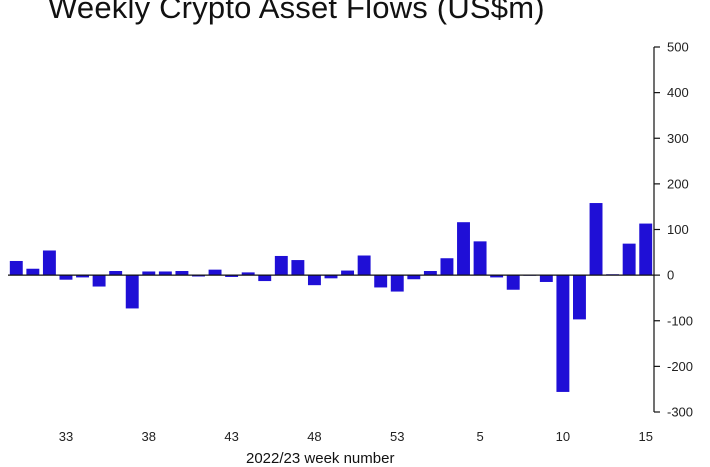 This screenshot has width=710, height=467. What do you see at coordinates (678, 47) in the screenshot?
I see `y-tick-label: 500` at bounding box center [678, 47].